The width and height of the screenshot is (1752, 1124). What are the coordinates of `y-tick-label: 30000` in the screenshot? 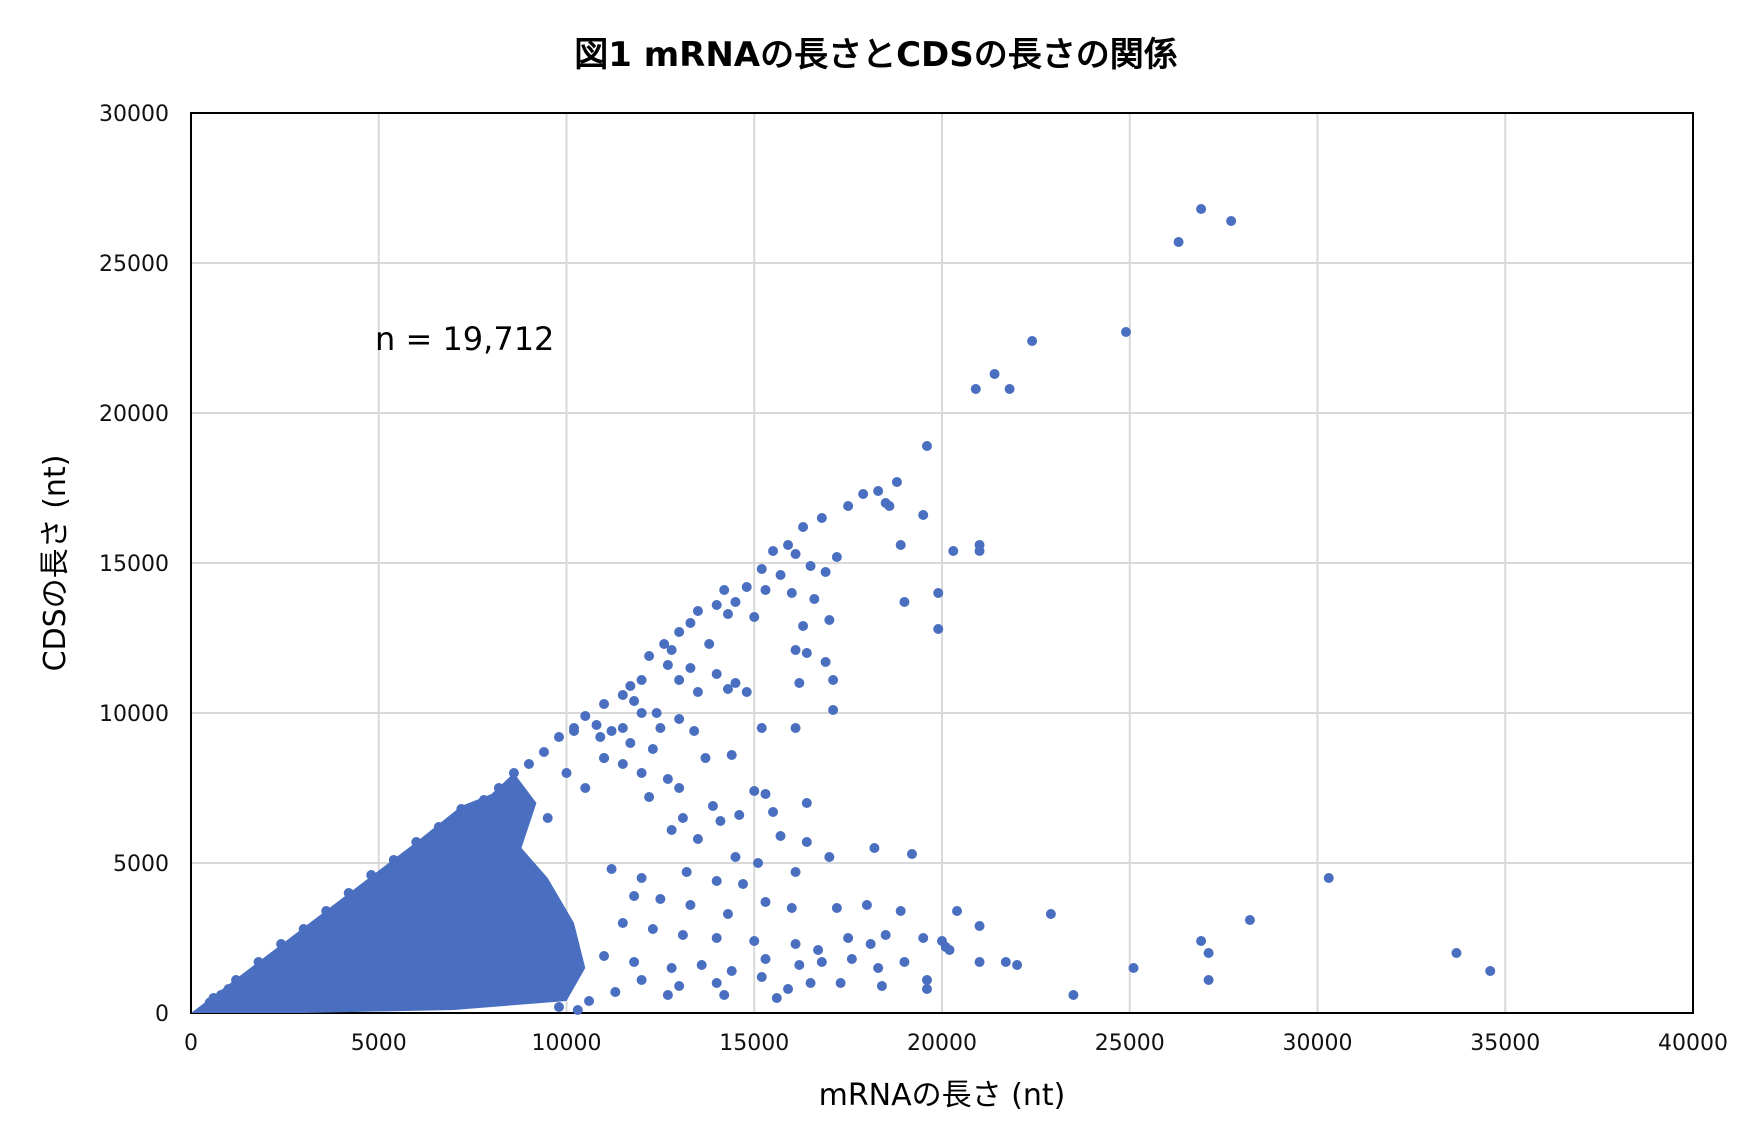 It's located at (134, 114).